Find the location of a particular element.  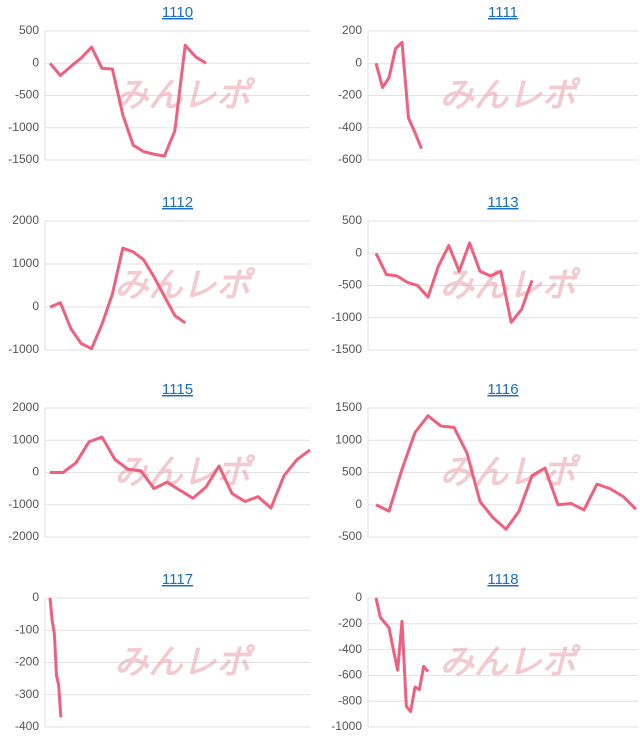

chart-title: 1113 is located at coordinates (502, 202).